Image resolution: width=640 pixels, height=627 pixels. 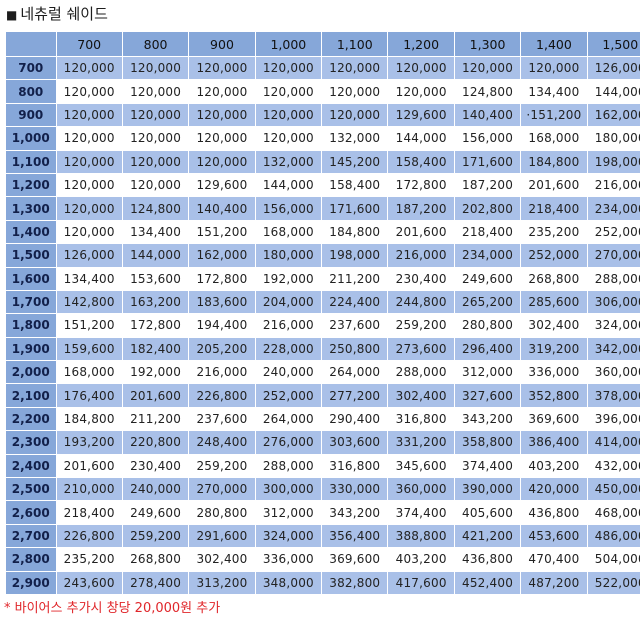 I want to click on price-cell: 270,000, so click(x=222, y=489).